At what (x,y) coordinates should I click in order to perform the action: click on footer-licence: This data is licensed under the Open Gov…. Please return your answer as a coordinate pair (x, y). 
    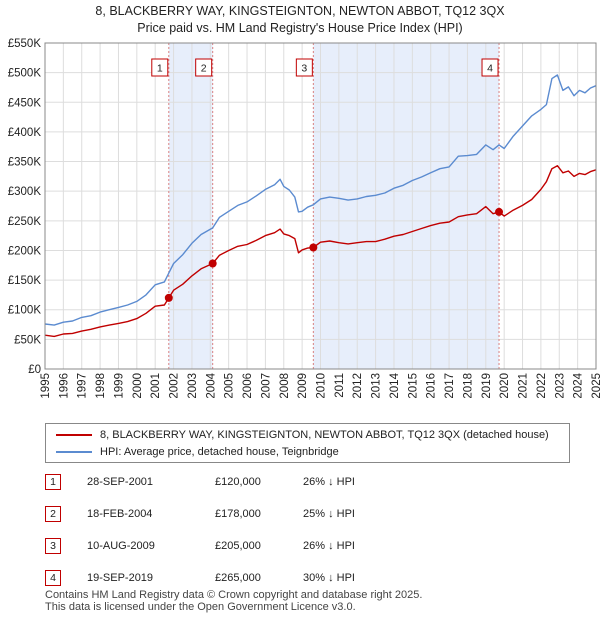
    Looking at the image, I should click on (200, 607).